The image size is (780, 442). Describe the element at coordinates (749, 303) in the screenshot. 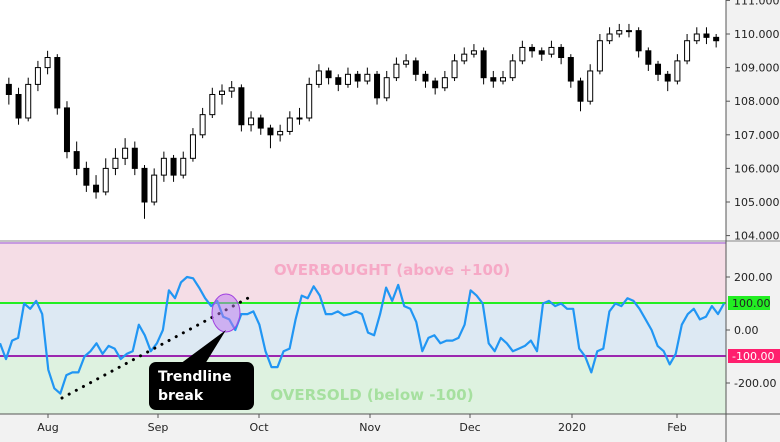

I see `overbought-badge` at that location.